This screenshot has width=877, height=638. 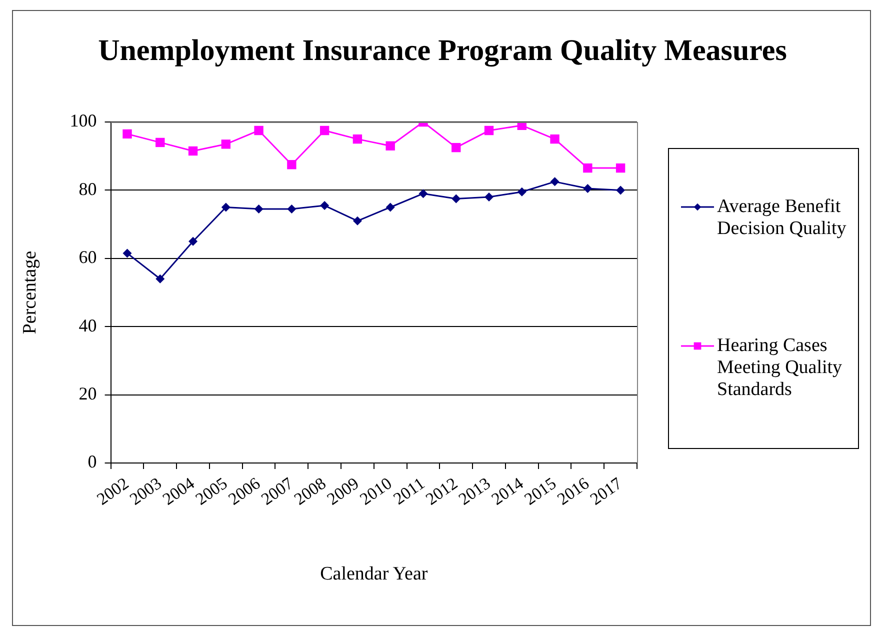 I want to click on chart-title: Unemployment Insurance Program Quality Measures, so click(x=442, y=50).